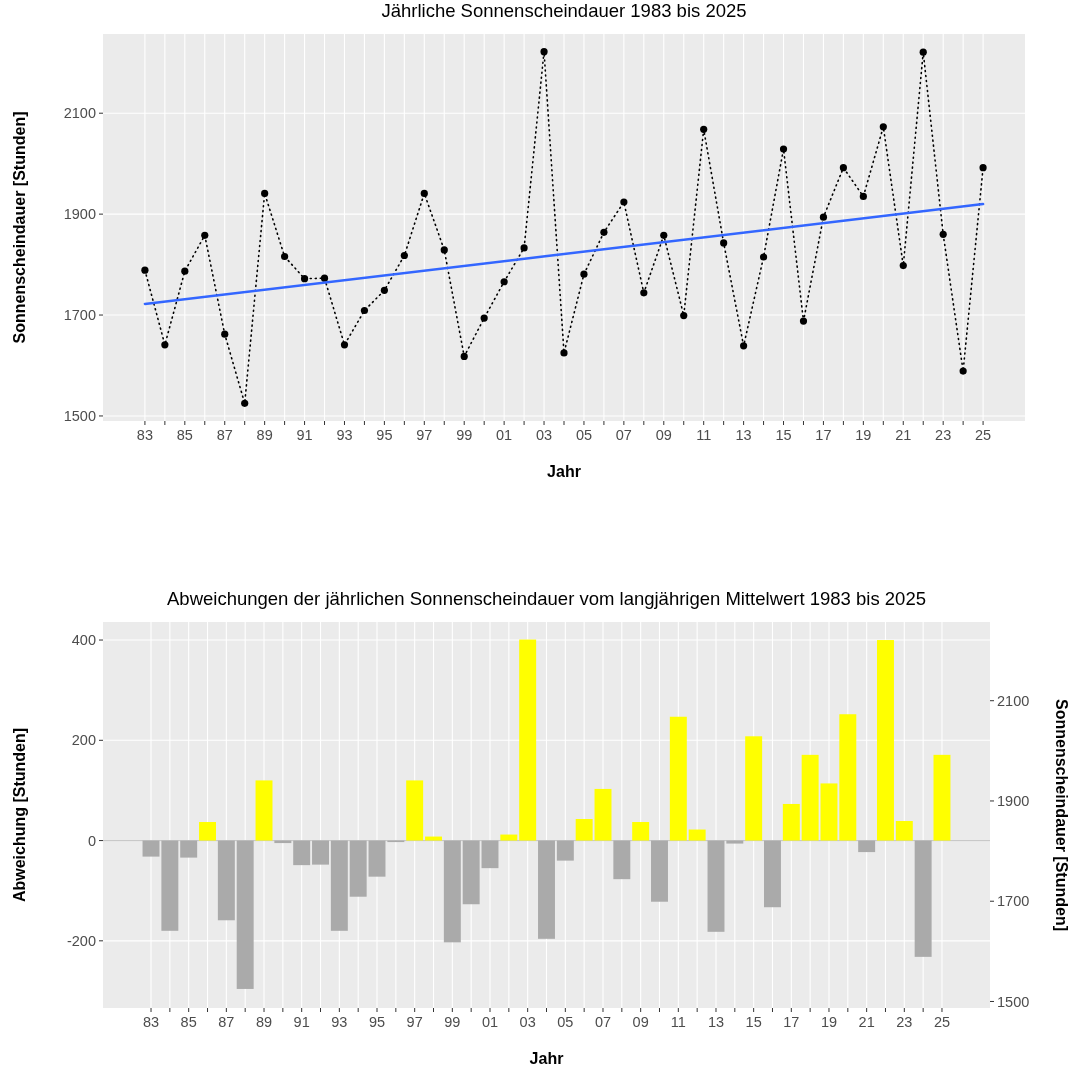 Image resolution: width=1075 pixels, height=1073 pixels. What do you see at coordinates (91, 840) in the screenshot?
I see `y-tick-label: 0` at bounding box center [91, 840].